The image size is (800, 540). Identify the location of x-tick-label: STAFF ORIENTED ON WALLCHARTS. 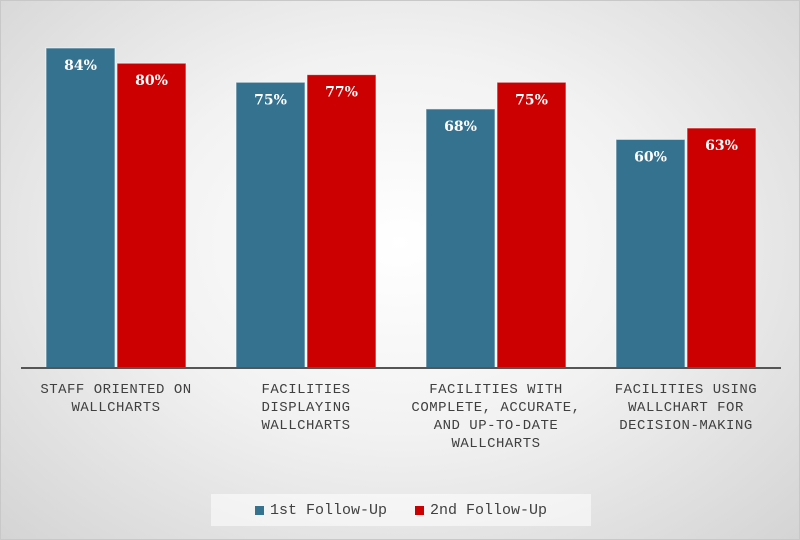
(116, 399).